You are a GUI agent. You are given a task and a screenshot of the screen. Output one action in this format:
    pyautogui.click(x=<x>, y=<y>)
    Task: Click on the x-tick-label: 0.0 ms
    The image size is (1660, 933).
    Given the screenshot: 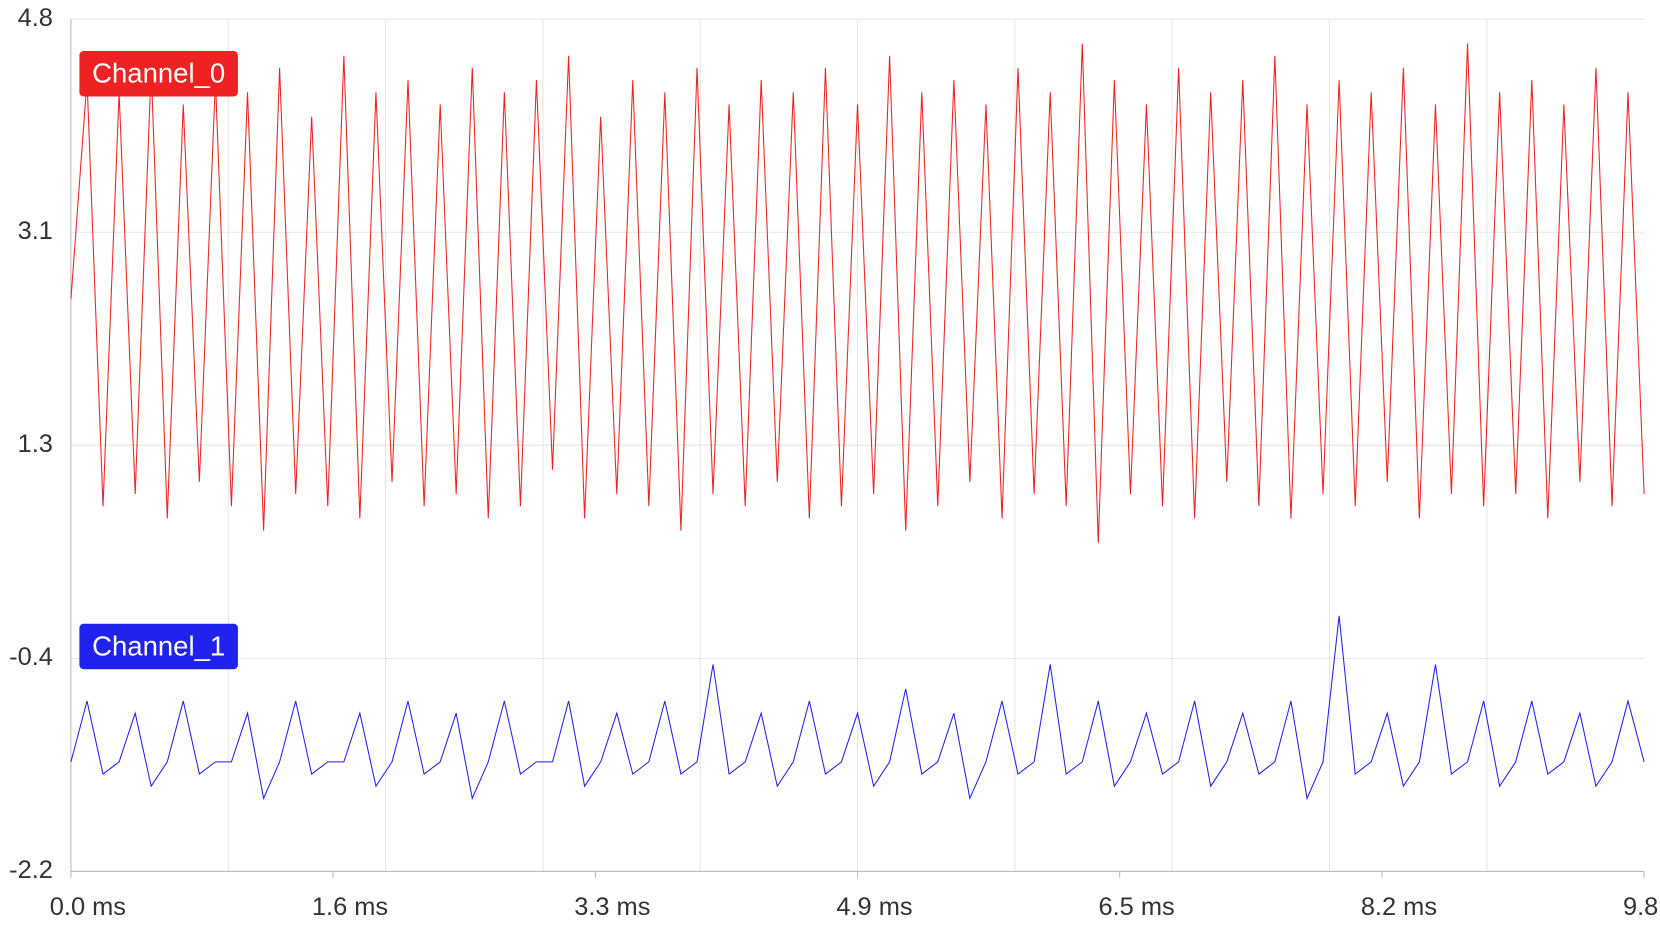 What is the action you would take?
    pyautogui.click(x=88, y=907)
    